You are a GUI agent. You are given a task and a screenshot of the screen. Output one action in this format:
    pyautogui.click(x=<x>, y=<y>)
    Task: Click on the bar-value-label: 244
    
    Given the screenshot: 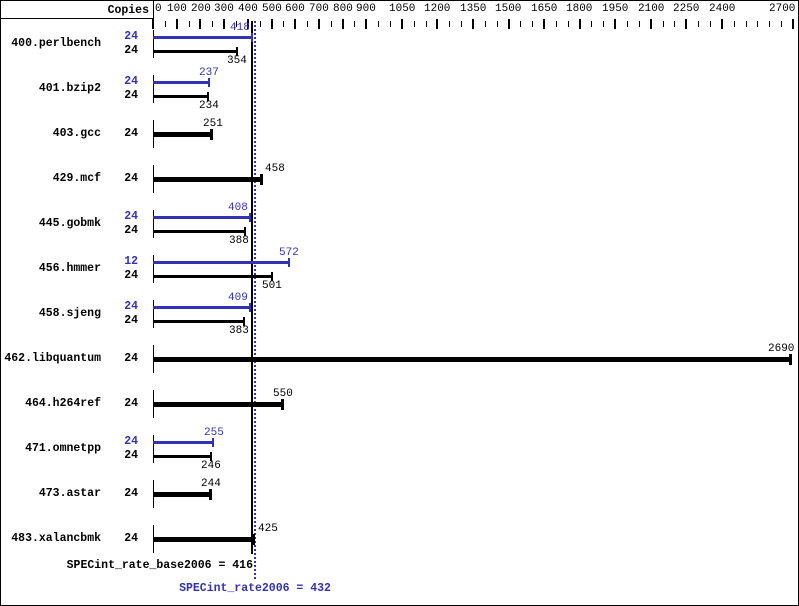 What is the action you would take?
    pyautogui.click(x=211, y=484)
    